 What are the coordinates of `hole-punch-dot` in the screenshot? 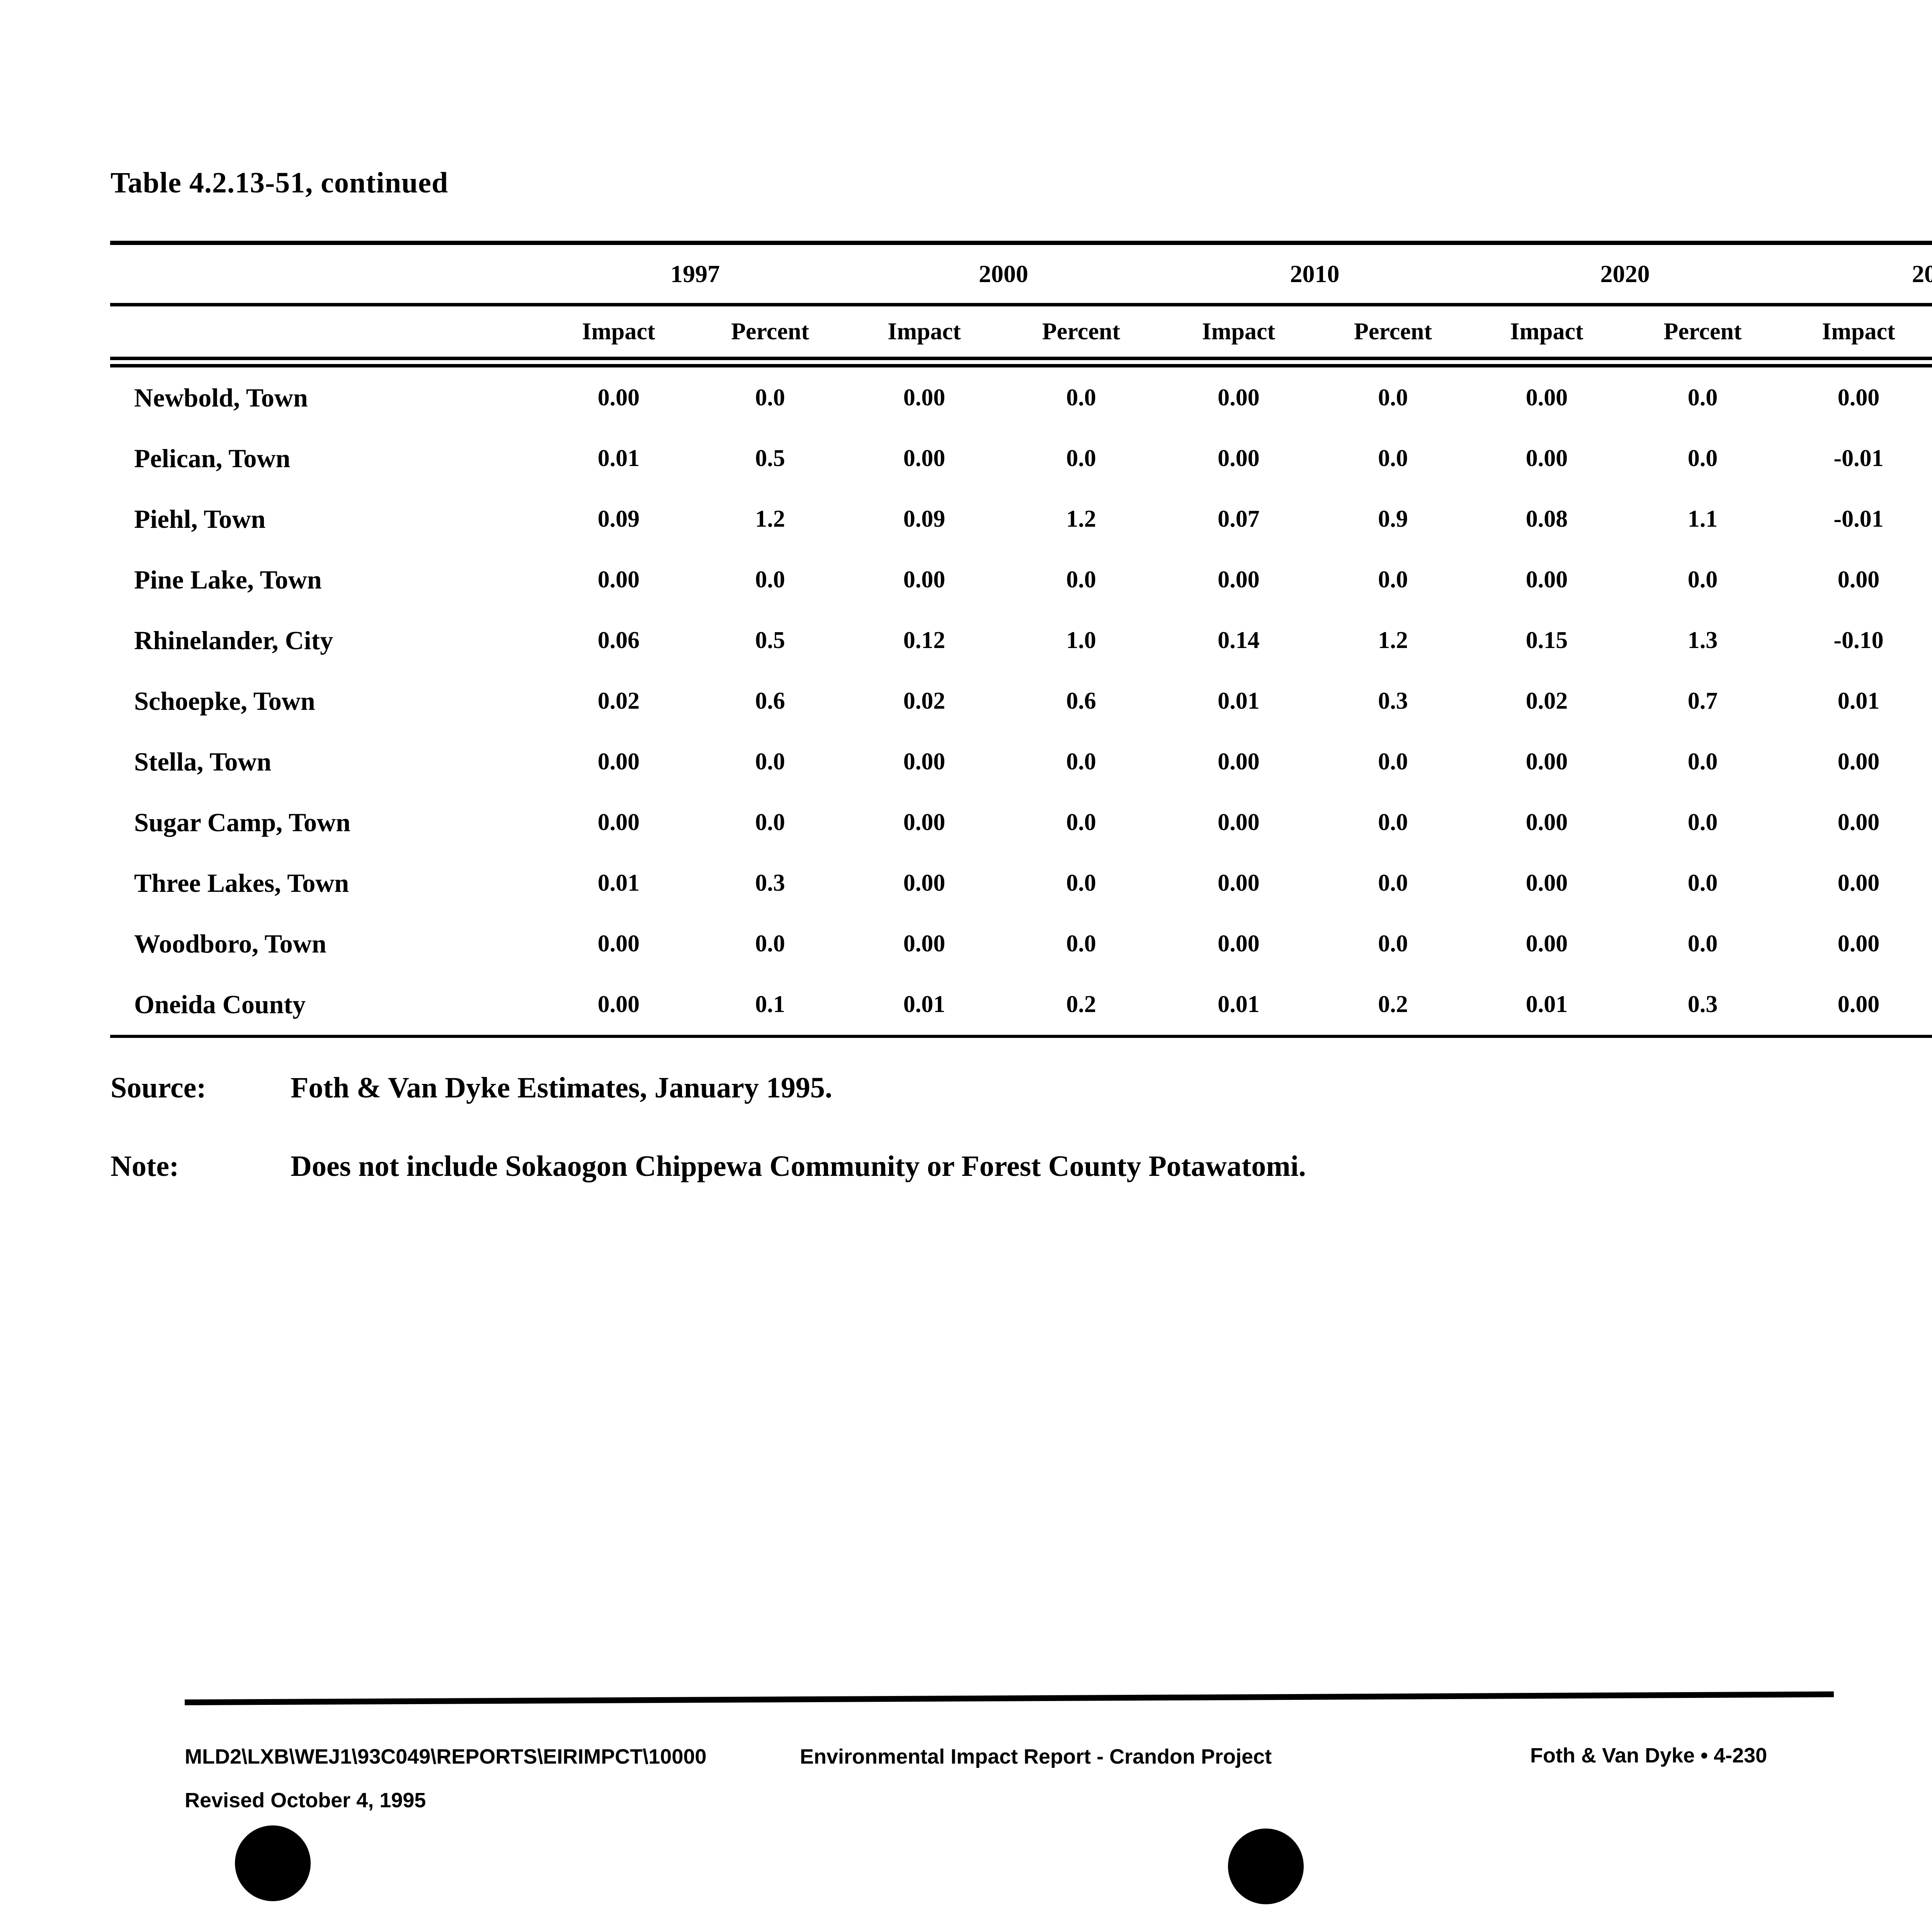 It's located at (273, 1863).